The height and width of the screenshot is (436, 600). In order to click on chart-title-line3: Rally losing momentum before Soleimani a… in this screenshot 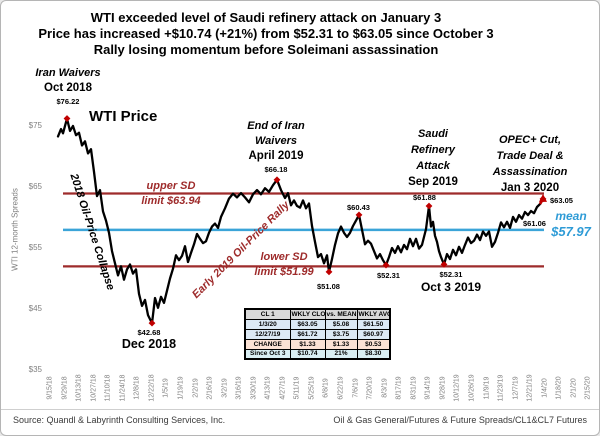, I will do `click(266, 49)`.